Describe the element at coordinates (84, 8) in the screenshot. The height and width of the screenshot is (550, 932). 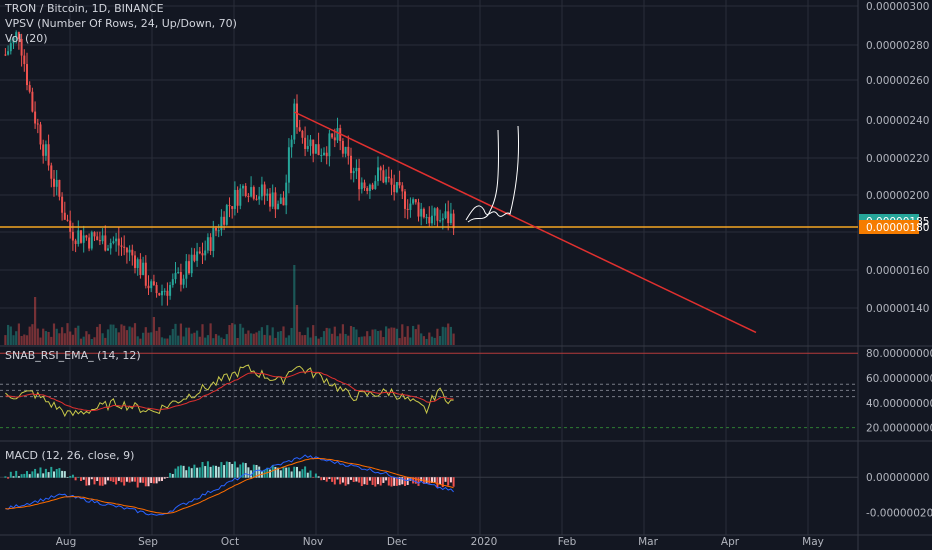
I see `chart-title: TRON / Bitcoin, 1D, BINANCE` at that location.